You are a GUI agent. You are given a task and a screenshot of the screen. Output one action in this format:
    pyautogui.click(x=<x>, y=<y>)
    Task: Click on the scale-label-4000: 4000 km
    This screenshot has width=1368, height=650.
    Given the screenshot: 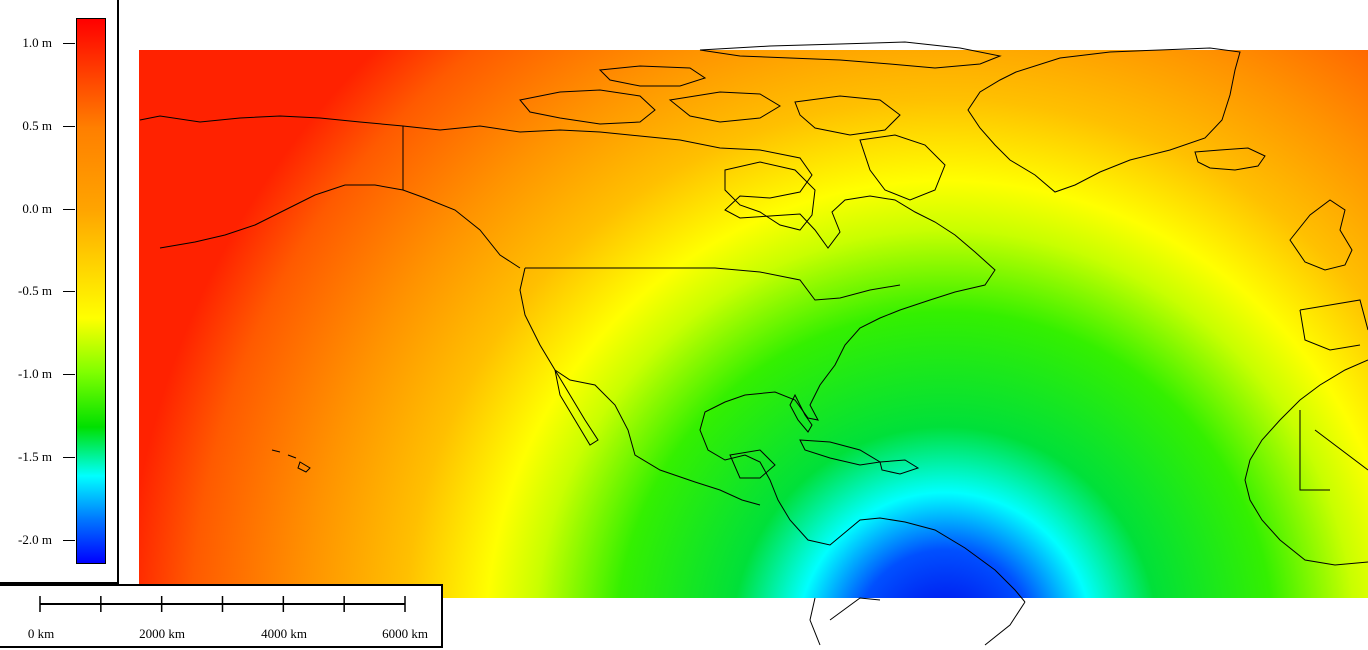 What is the action you would take?
    pyautogui.click(x=284, y=633)
    